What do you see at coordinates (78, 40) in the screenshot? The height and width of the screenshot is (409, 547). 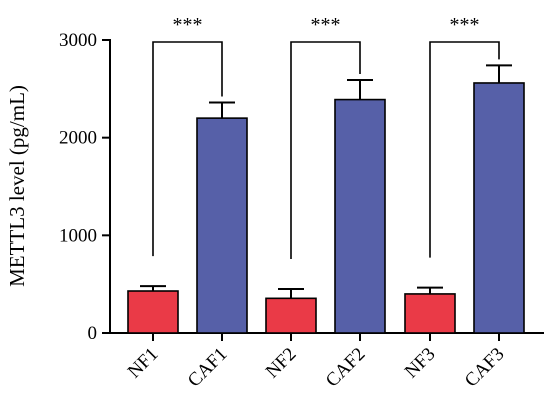 I see `y-tick-label: 3000` at bounding box center [78, 40].